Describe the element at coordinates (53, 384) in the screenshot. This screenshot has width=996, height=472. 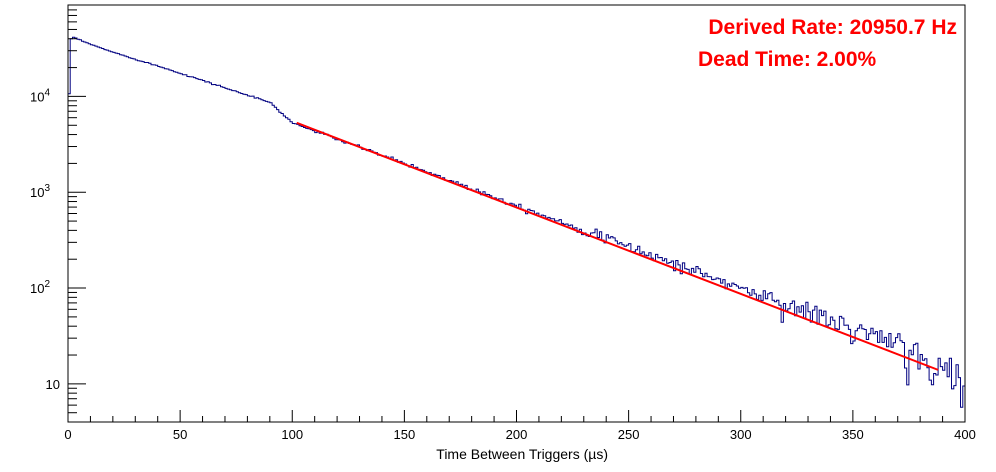
I see `y-tick-label: 10` at that location.